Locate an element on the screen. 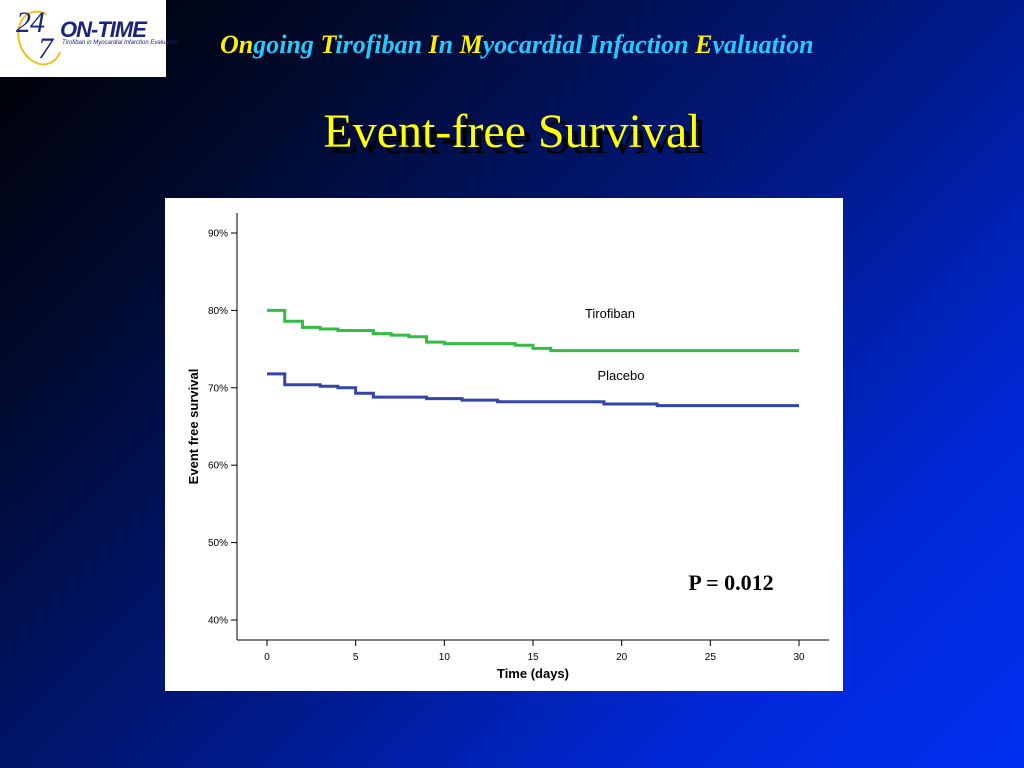 The width and height of the screenshot is (1024, 768). series-label-placebo: Placebo is located at coordinates (621, 375).